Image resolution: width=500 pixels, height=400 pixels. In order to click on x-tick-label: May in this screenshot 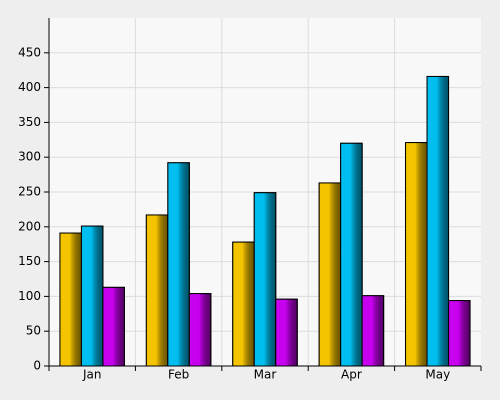, I will do `click(437, 375)`.